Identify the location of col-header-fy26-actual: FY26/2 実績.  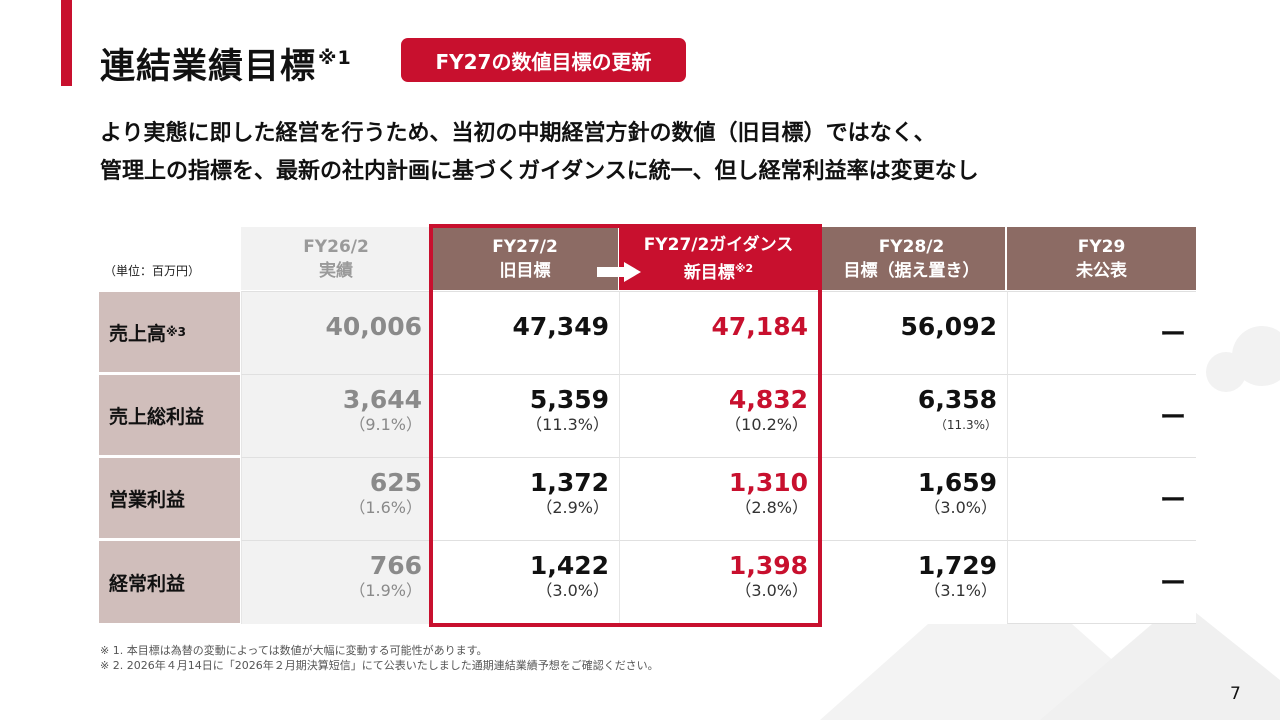
(336, 258).